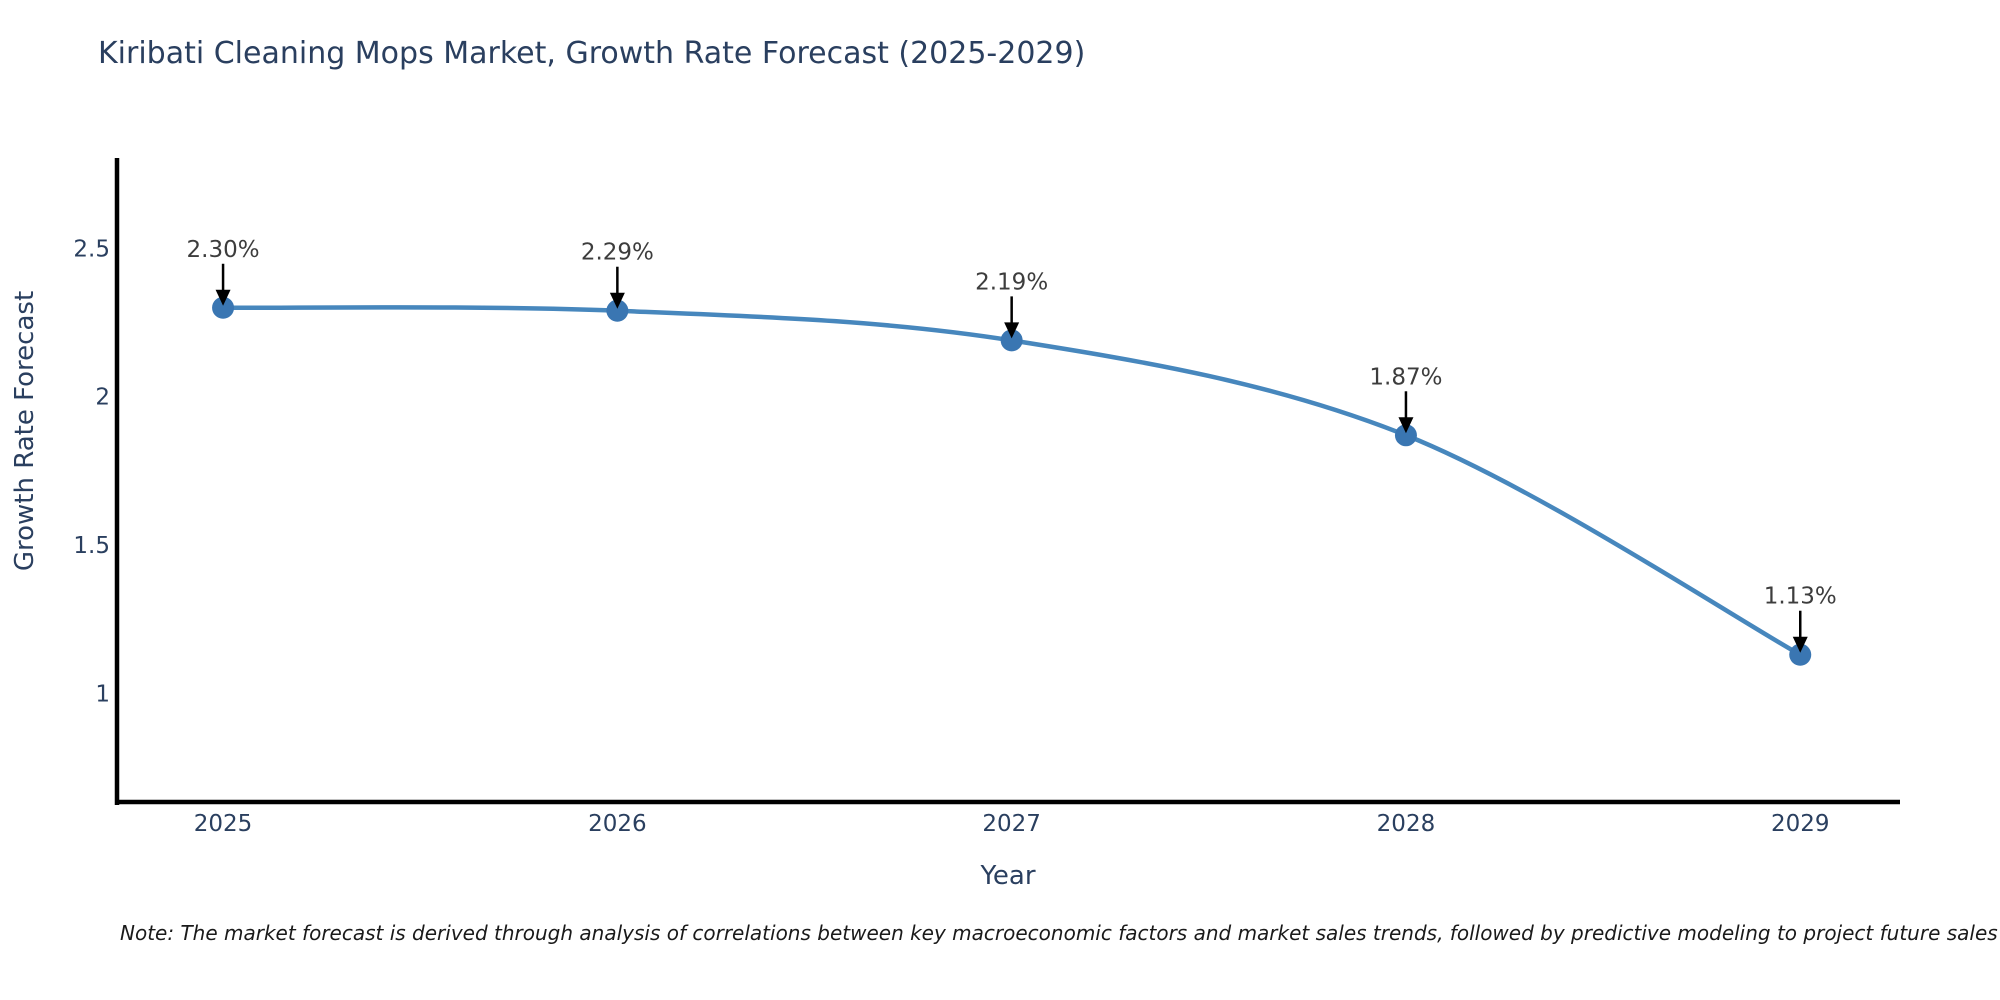 The image size is (2000, 1000). What do you see at coordinates (1008, 876) in the screenshot?
I see `x-axis-title: Year` at bounding box center [1008, 876].